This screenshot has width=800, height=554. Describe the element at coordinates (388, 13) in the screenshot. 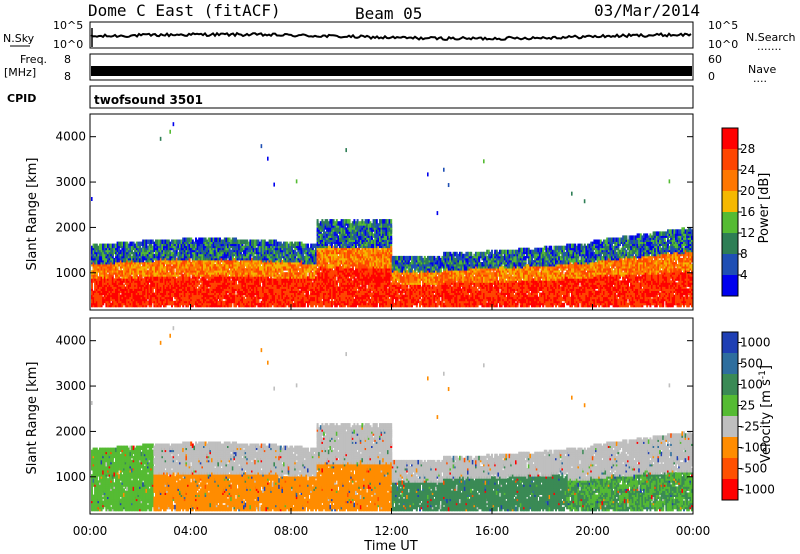

I see `beam-label: Beam 05` at that location.